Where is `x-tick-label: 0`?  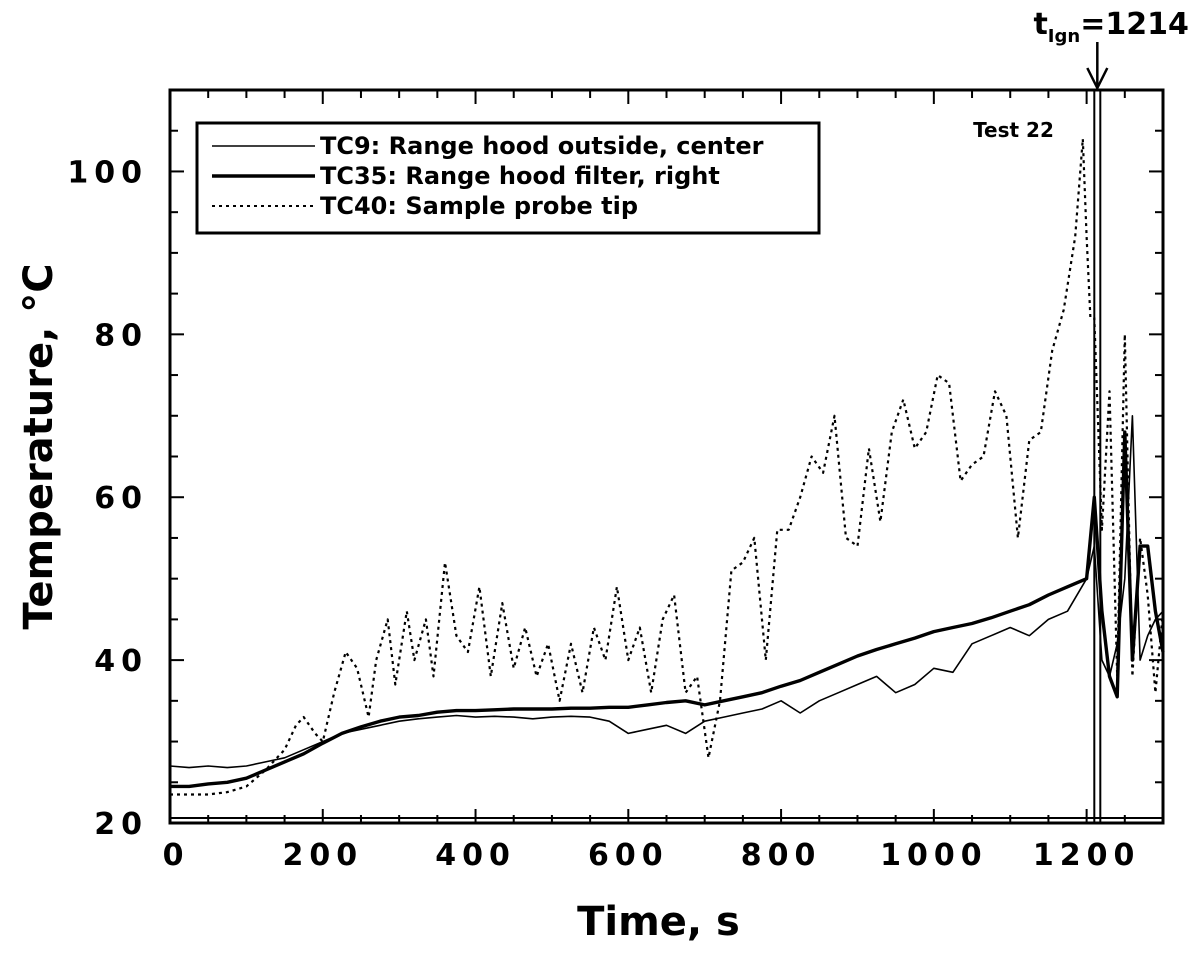
x-tick-label: 0 is located at coordinates (176, 855).